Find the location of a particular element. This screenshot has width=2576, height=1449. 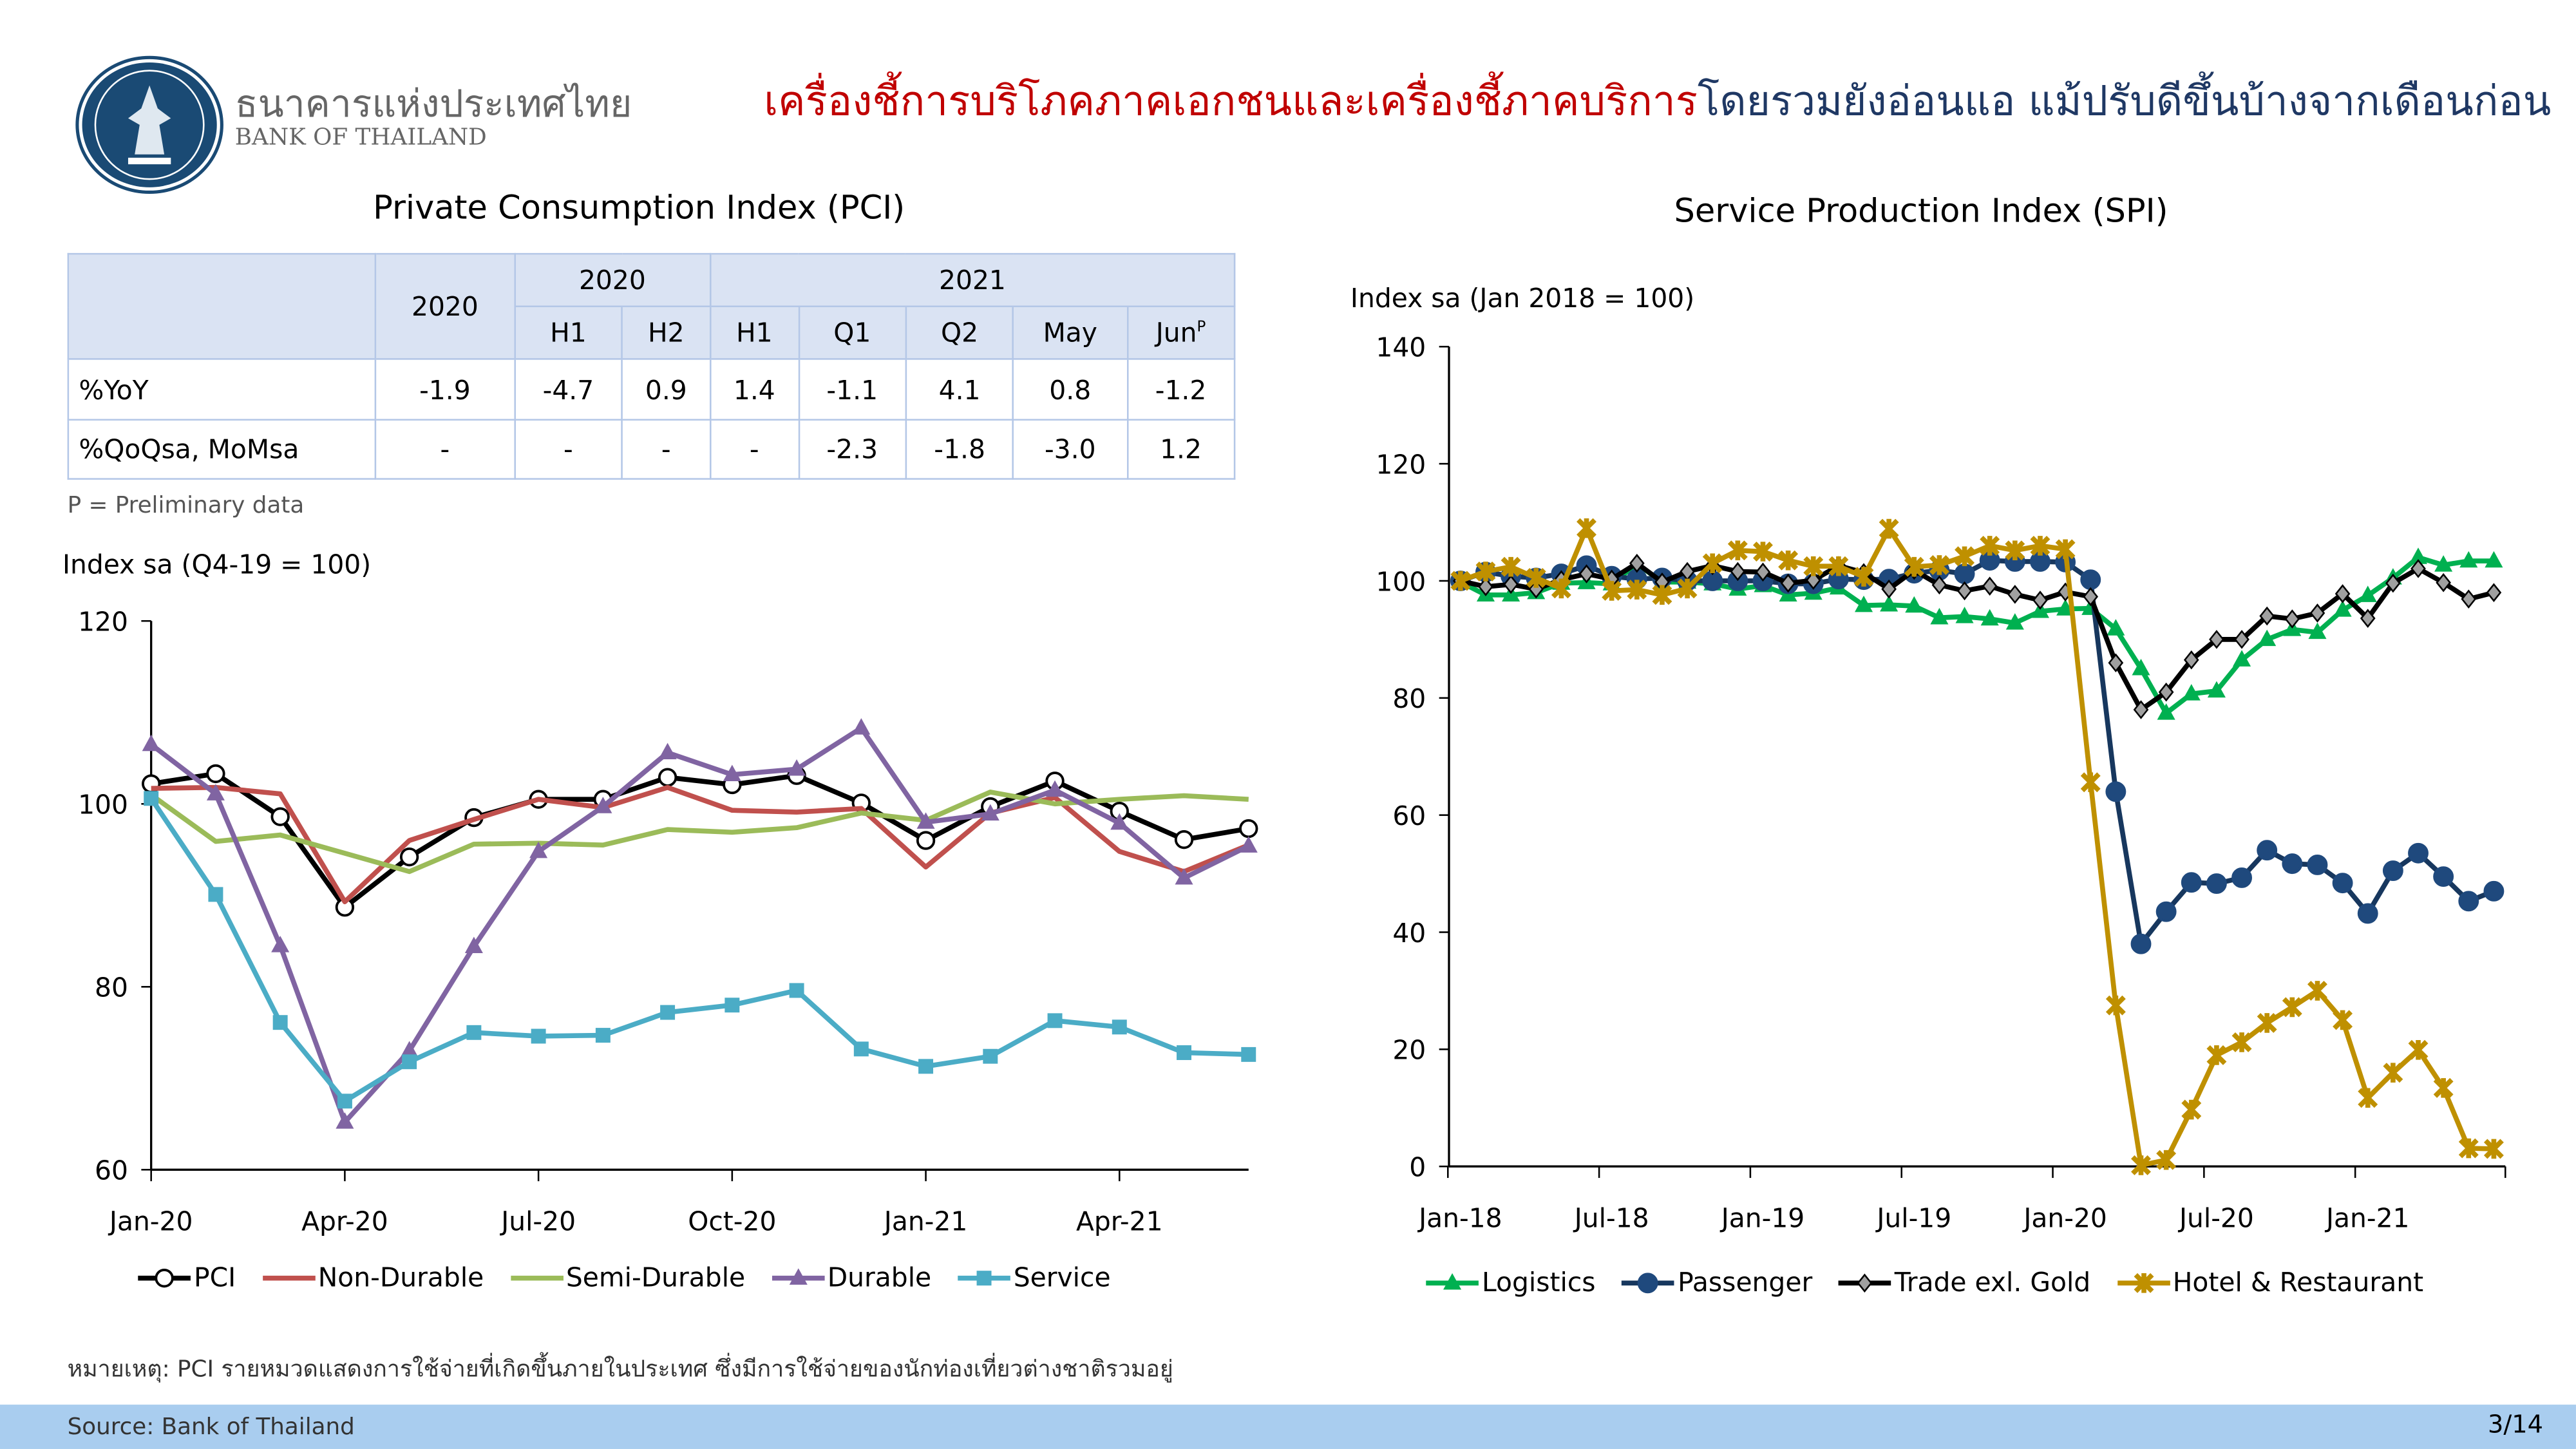

table-cell: - is located at coordinates (568, 449).